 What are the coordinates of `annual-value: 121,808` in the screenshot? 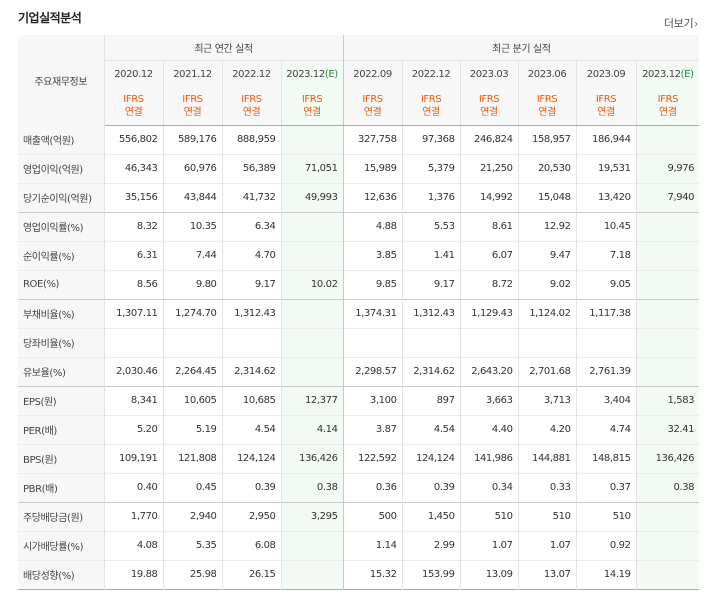 It's located at (193, 458).